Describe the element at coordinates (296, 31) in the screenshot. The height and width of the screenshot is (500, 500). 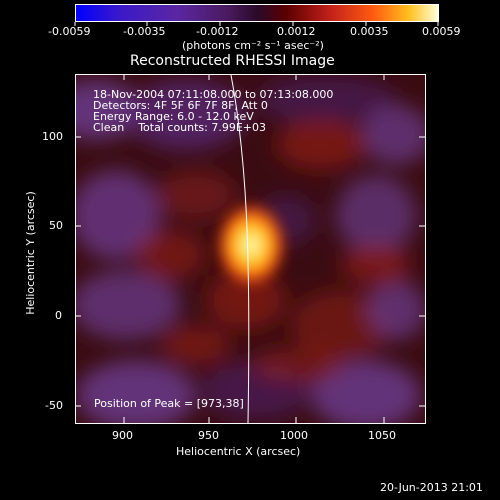
I see `colorbar-tick-label: 0.0012` at that location.